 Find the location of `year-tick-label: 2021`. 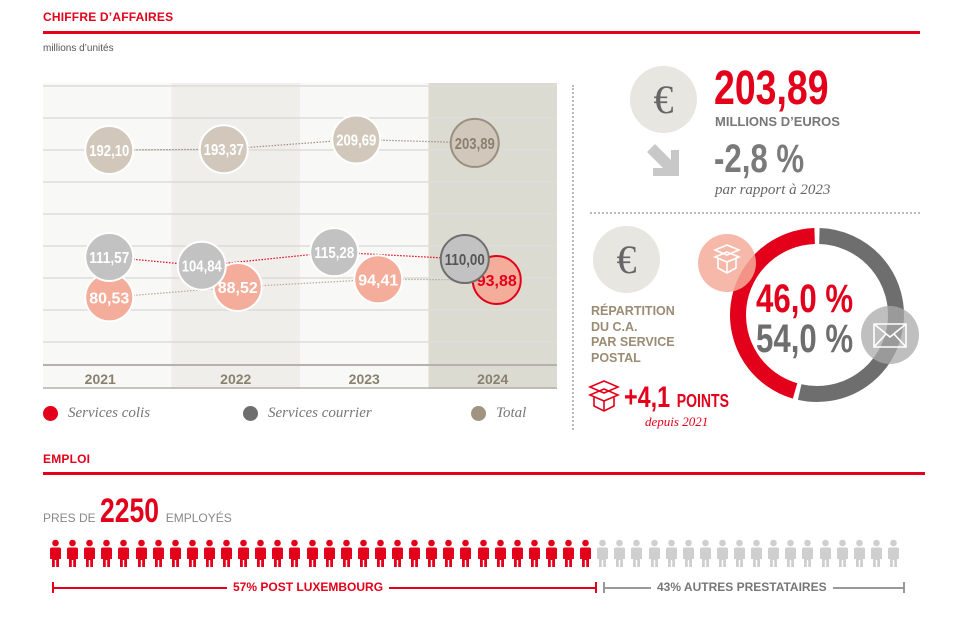

year-tick-label: 2021 is located at coordinates (100, 379).